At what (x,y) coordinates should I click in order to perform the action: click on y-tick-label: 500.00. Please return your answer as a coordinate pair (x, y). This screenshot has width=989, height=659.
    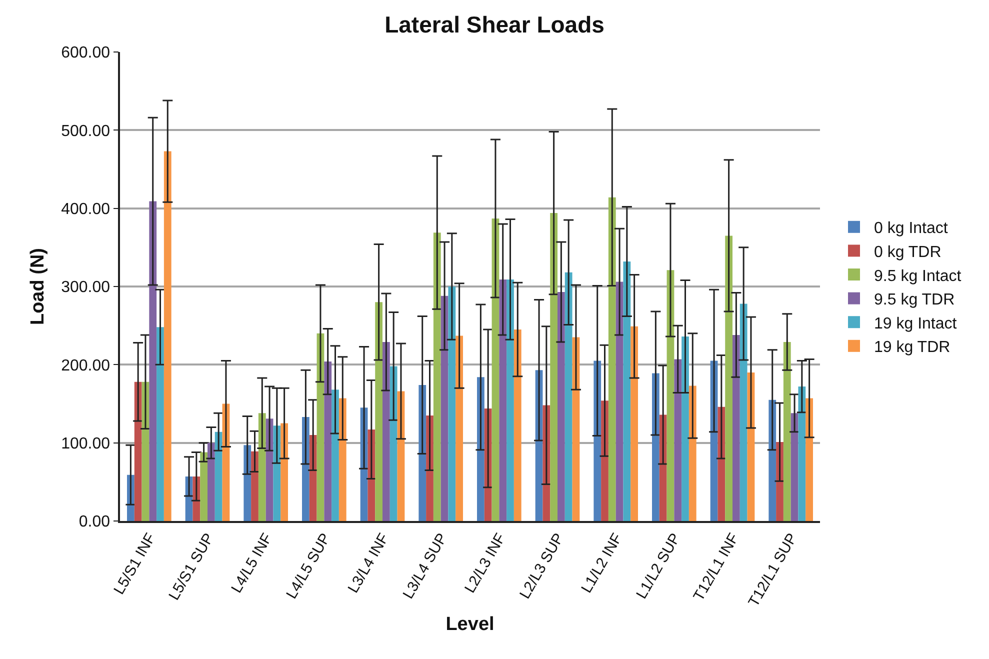
    Looking at the image, I should click on (85, 131).